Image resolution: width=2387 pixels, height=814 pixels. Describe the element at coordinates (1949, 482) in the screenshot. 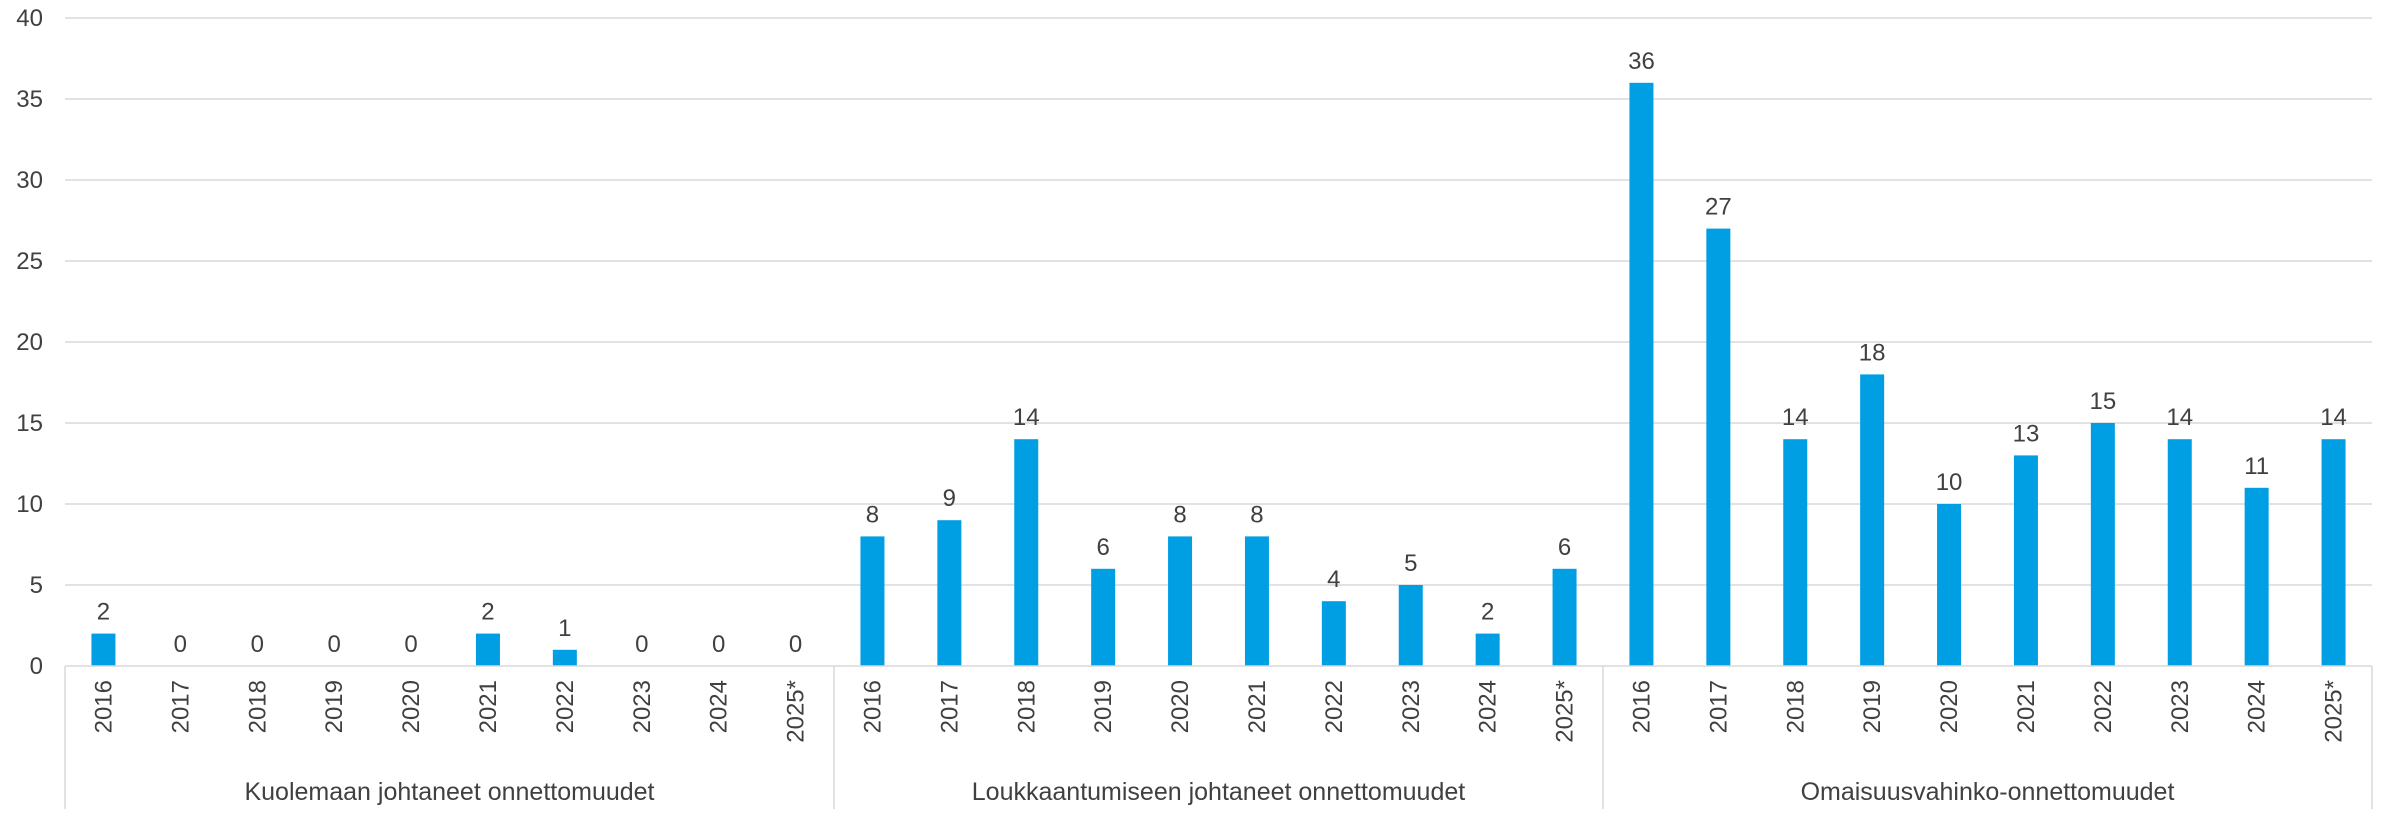

I see `data-label: 10` at that location.